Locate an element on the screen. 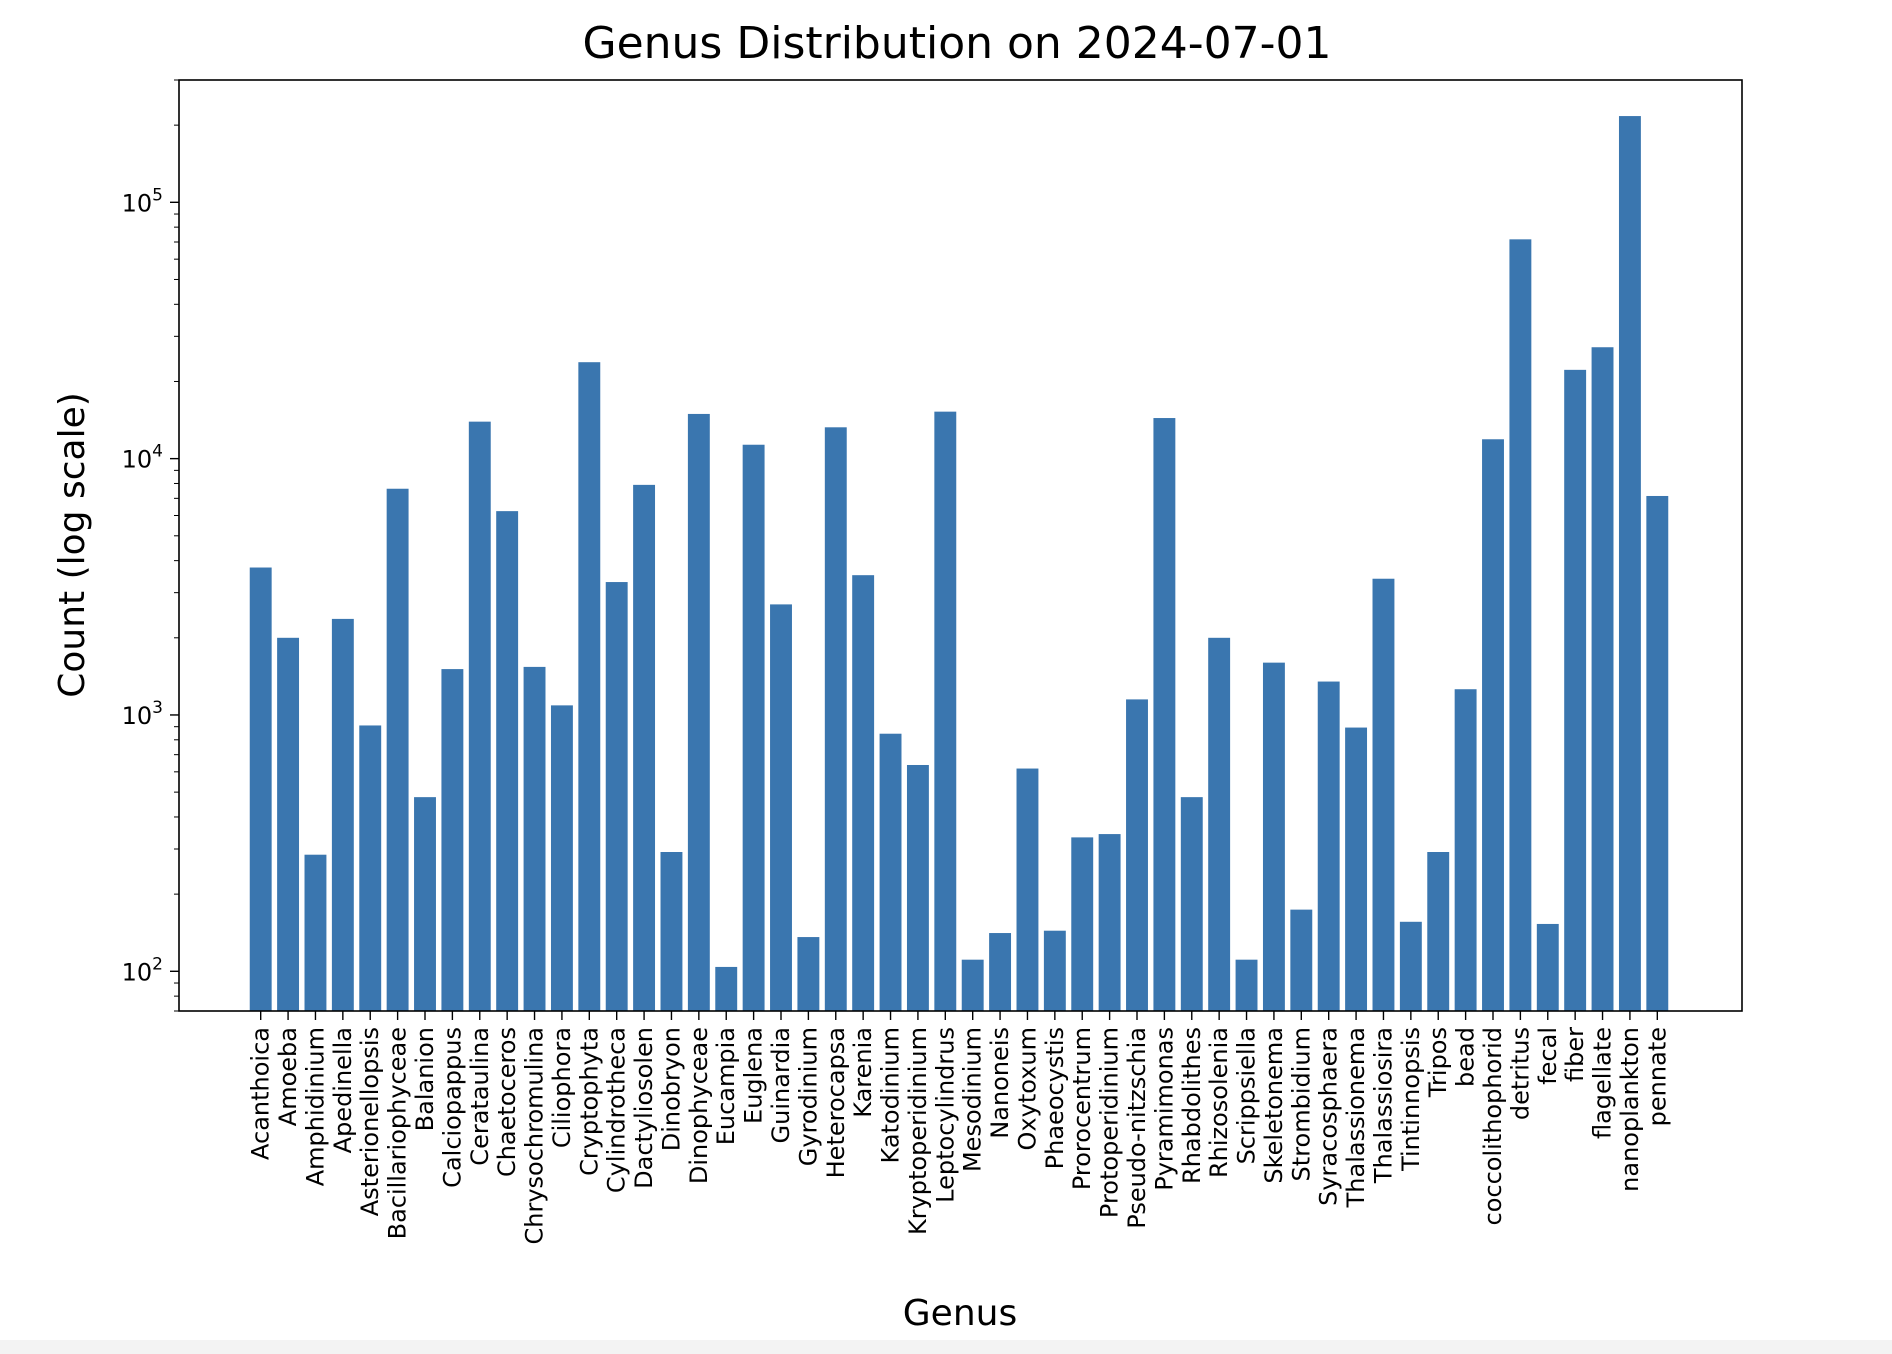  bar-leptocylindrus is located at coordinates (945, 711).